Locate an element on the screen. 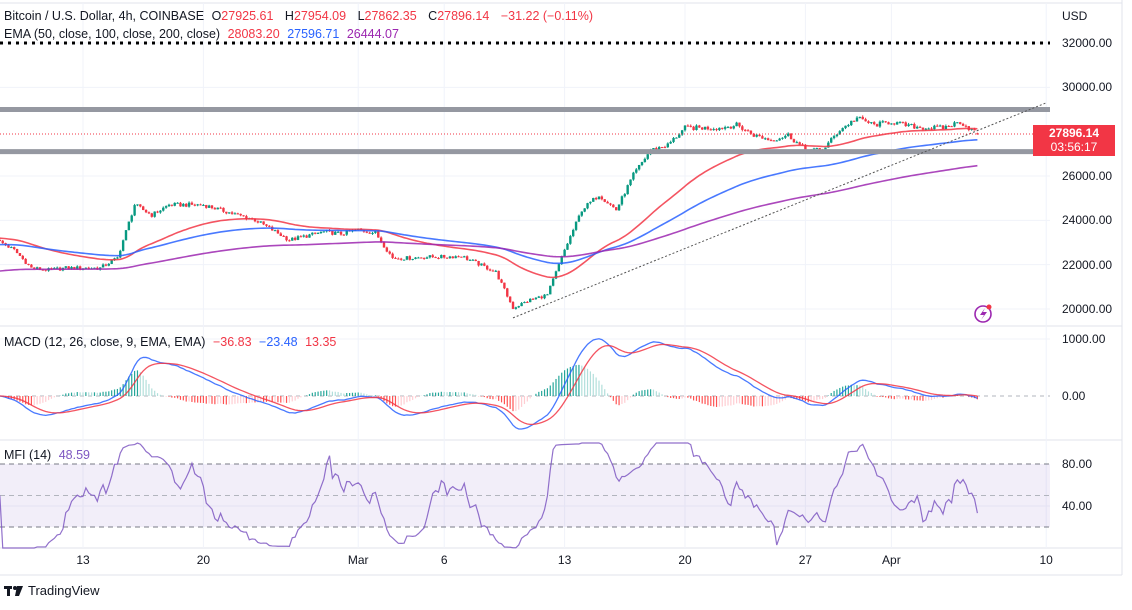 Image resolution: width=1132 pixels, height=610 pixels. time-tick-label: Mar is located at coordinates (358, 560).